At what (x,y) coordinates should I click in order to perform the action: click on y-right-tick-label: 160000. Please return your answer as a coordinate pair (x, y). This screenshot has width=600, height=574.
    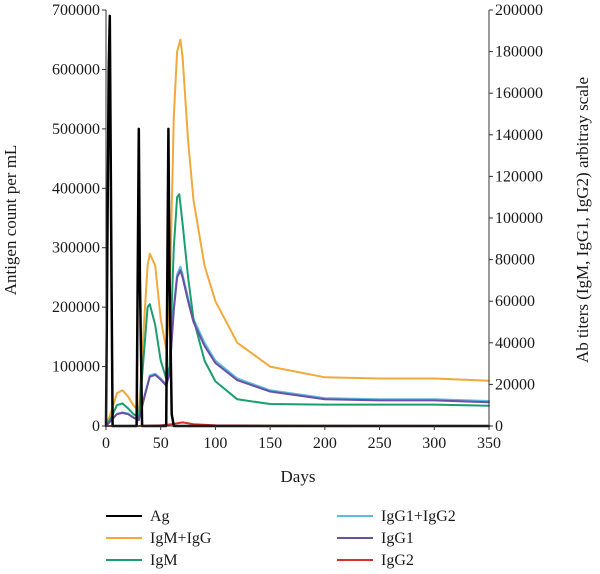
    Looking at the image, I should click on (519, 93).